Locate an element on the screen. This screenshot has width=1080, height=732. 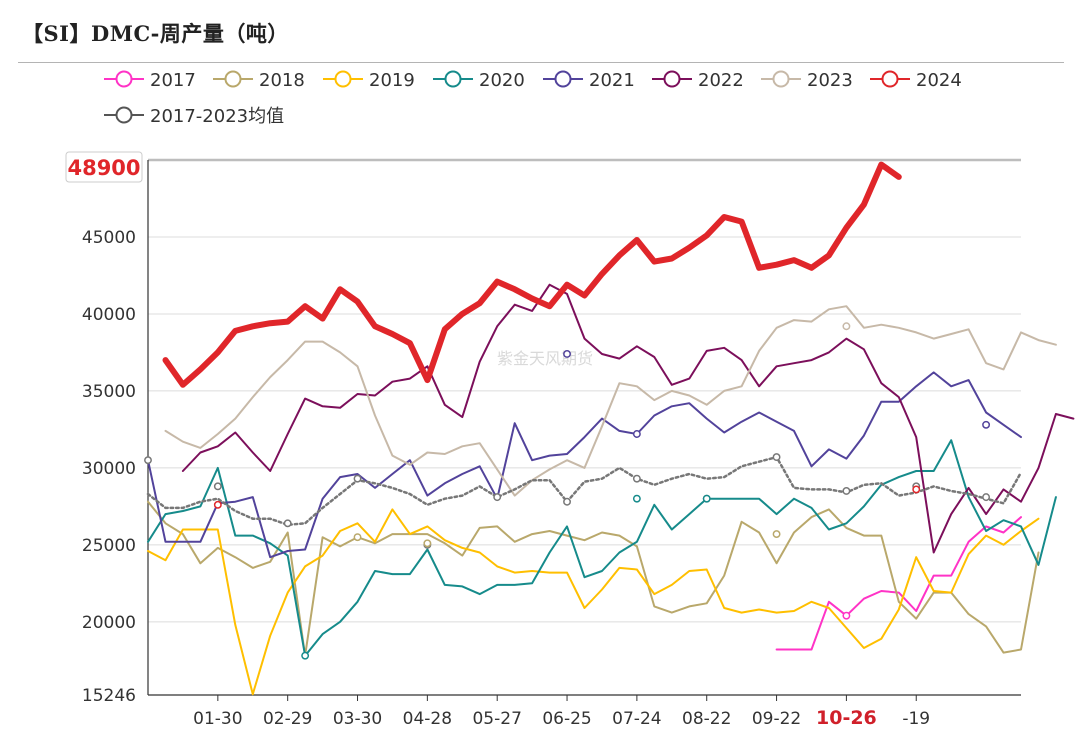
legend-label: 2024 is located at coordinates (939, 80).